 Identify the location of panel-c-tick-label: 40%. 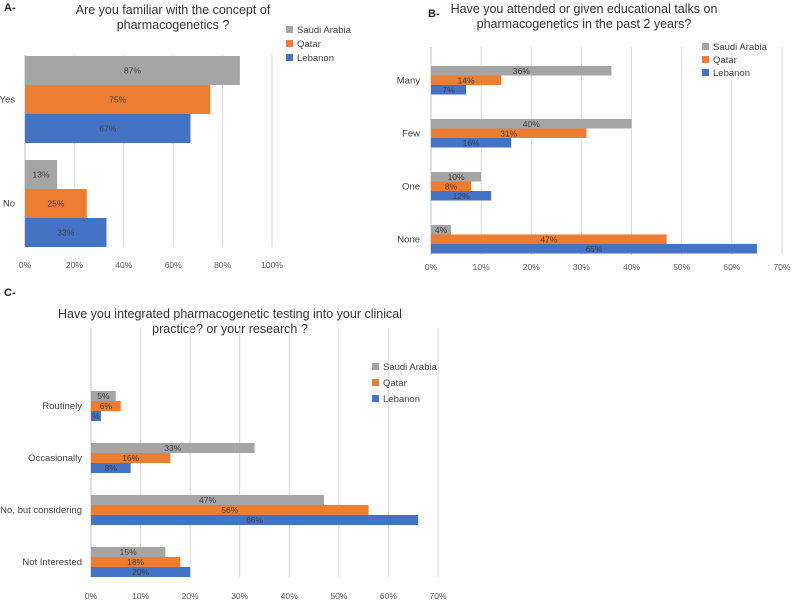
(289, 596).